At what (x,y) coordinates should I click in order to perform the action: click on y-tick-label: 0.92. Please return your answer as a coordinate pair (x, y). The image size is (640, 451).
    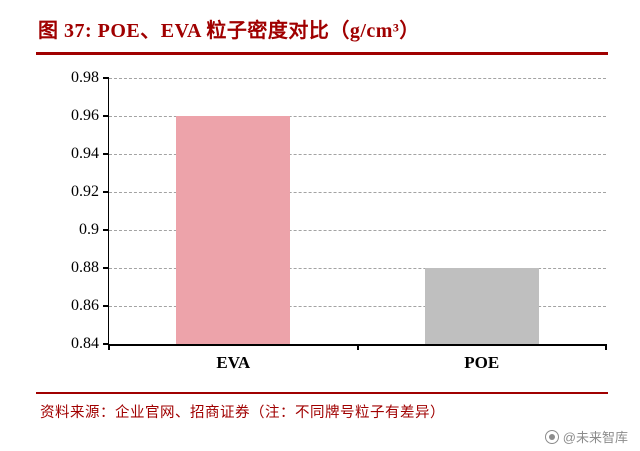
    Looking at the image, I should click on (85, 191).